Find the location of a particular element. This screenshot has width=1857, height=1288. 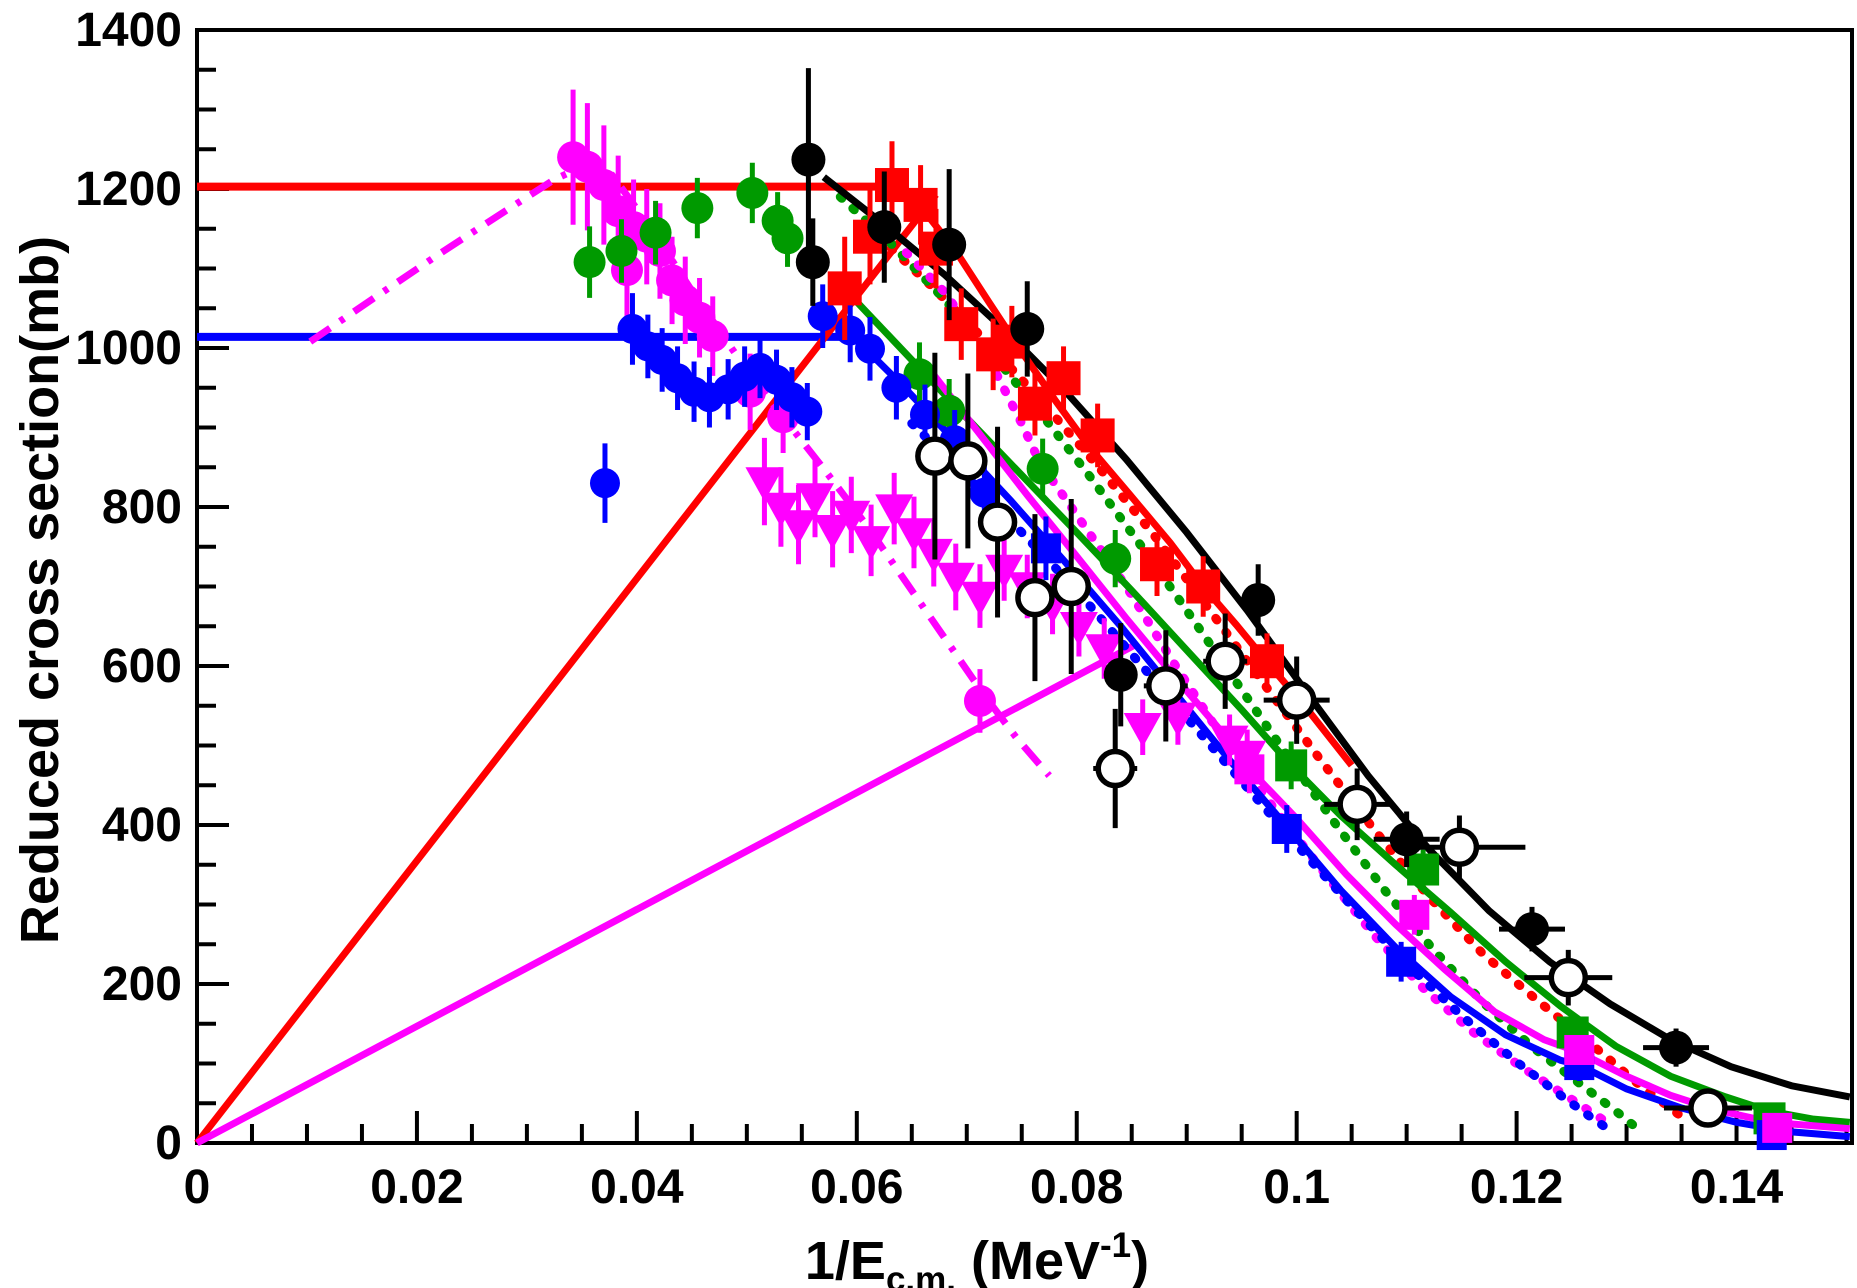

y-tick-label: 0 is located at coordinates (168, 1143).